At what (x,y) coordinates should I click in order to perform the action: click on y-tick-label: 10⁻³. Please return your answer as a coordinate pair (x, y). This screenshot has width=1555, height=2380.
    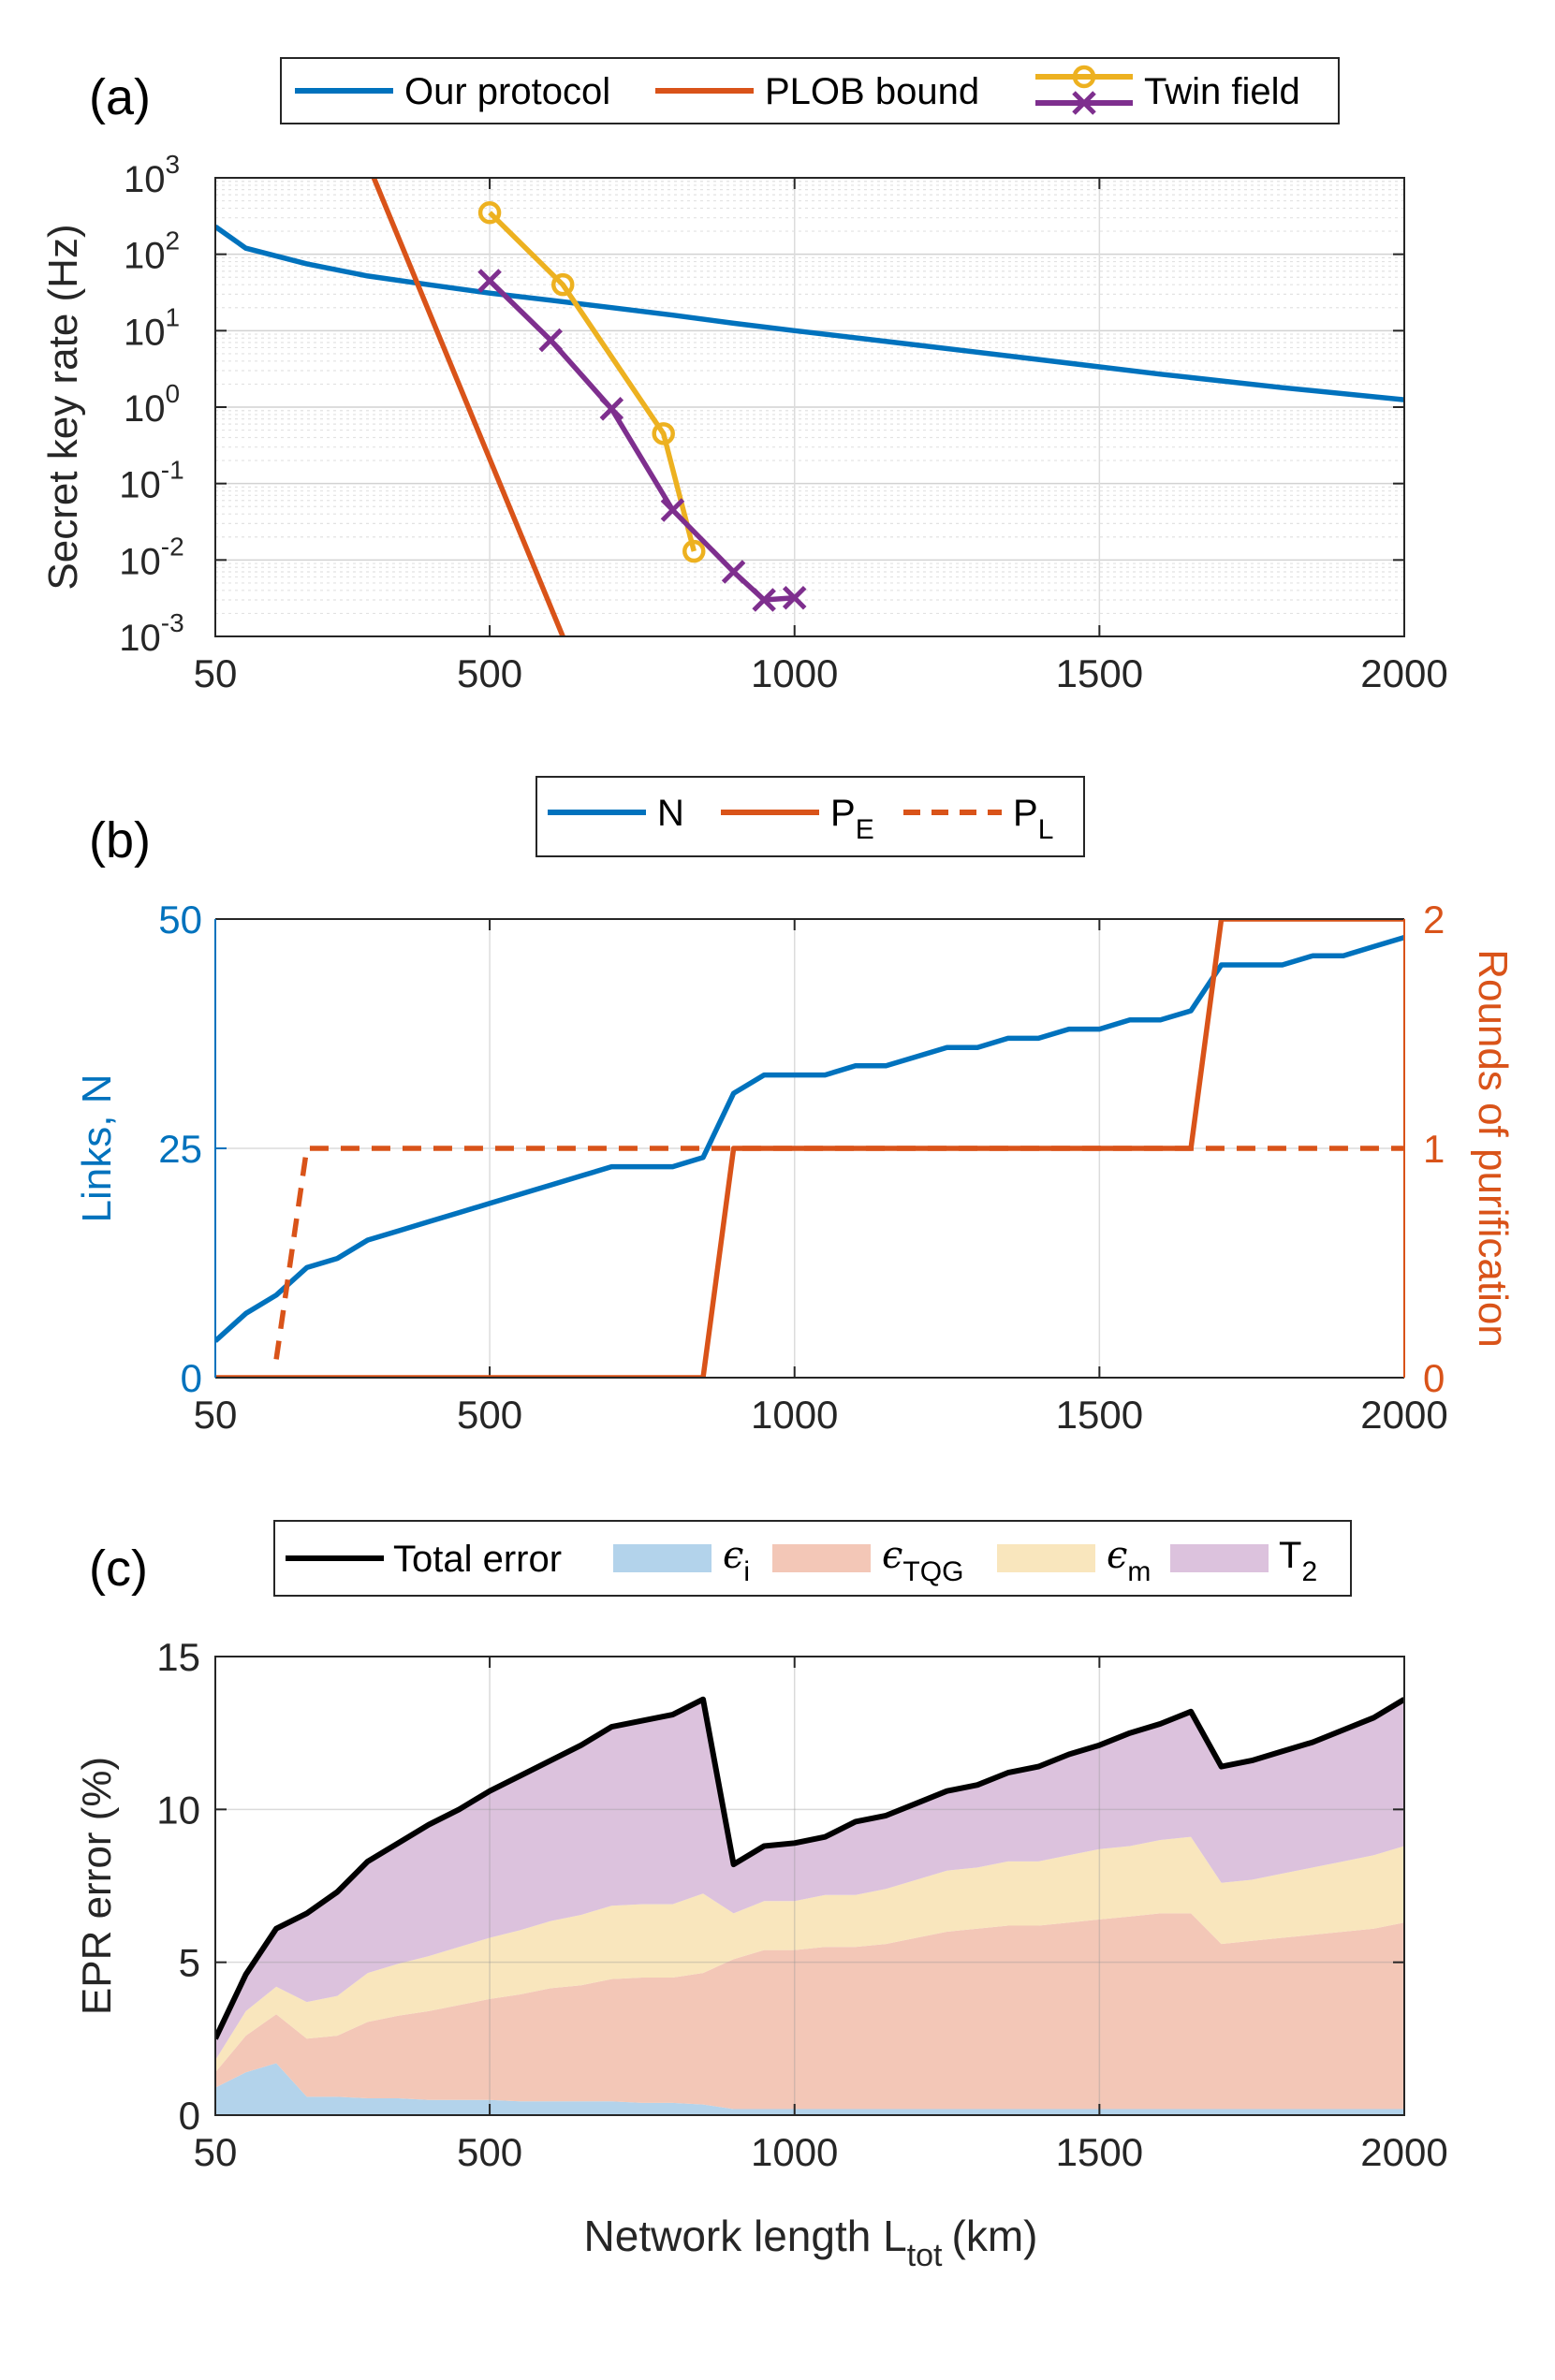
    Looking at the image, I should click on (151, 633).